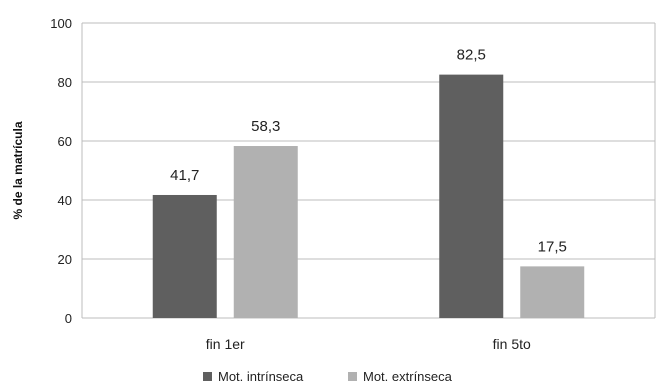 This screenshot has height=391, width=660. Describe the element at coordinates (65, 259) in the screenshot. I see `y-tick-label: 20` at that location.